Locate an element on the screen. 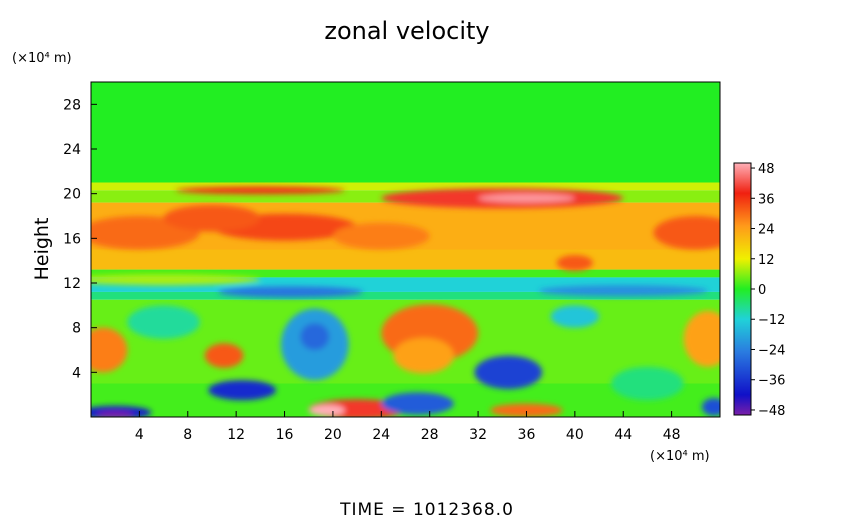 The height and width of the screenshot is (519, 854). colorbar-tick-label: 0 is located at coordinates (762, 290).